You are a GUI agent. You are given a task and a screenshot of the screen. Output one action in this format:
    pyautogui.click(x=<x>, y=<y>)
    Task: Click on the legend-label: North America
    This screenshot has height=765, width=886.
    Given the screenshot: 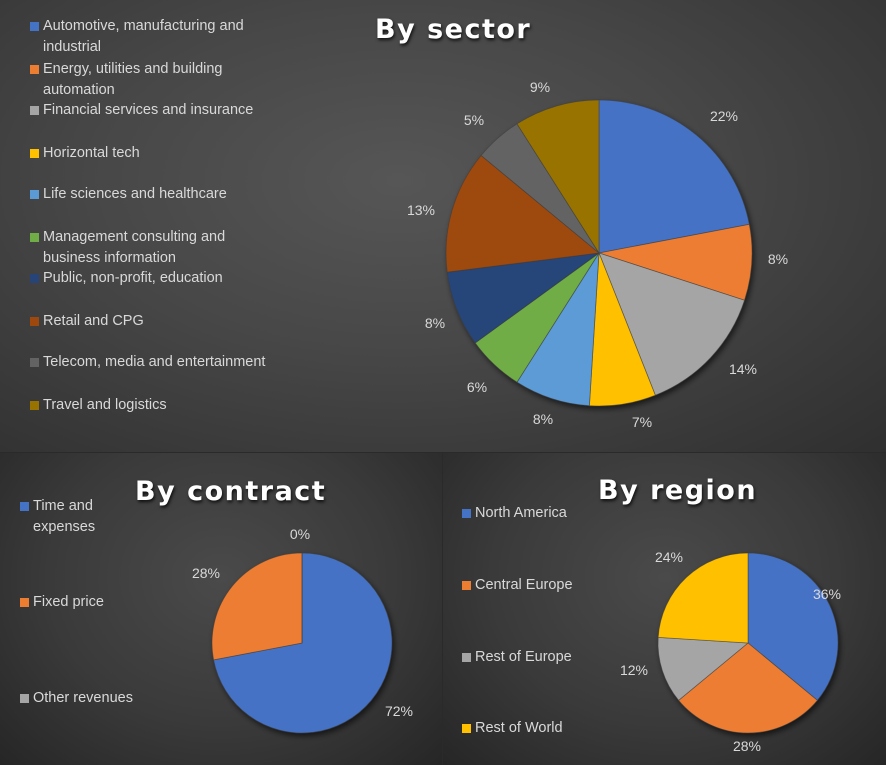 What is the action you would take?
    pyautogui.click(x=521, y=513)
    